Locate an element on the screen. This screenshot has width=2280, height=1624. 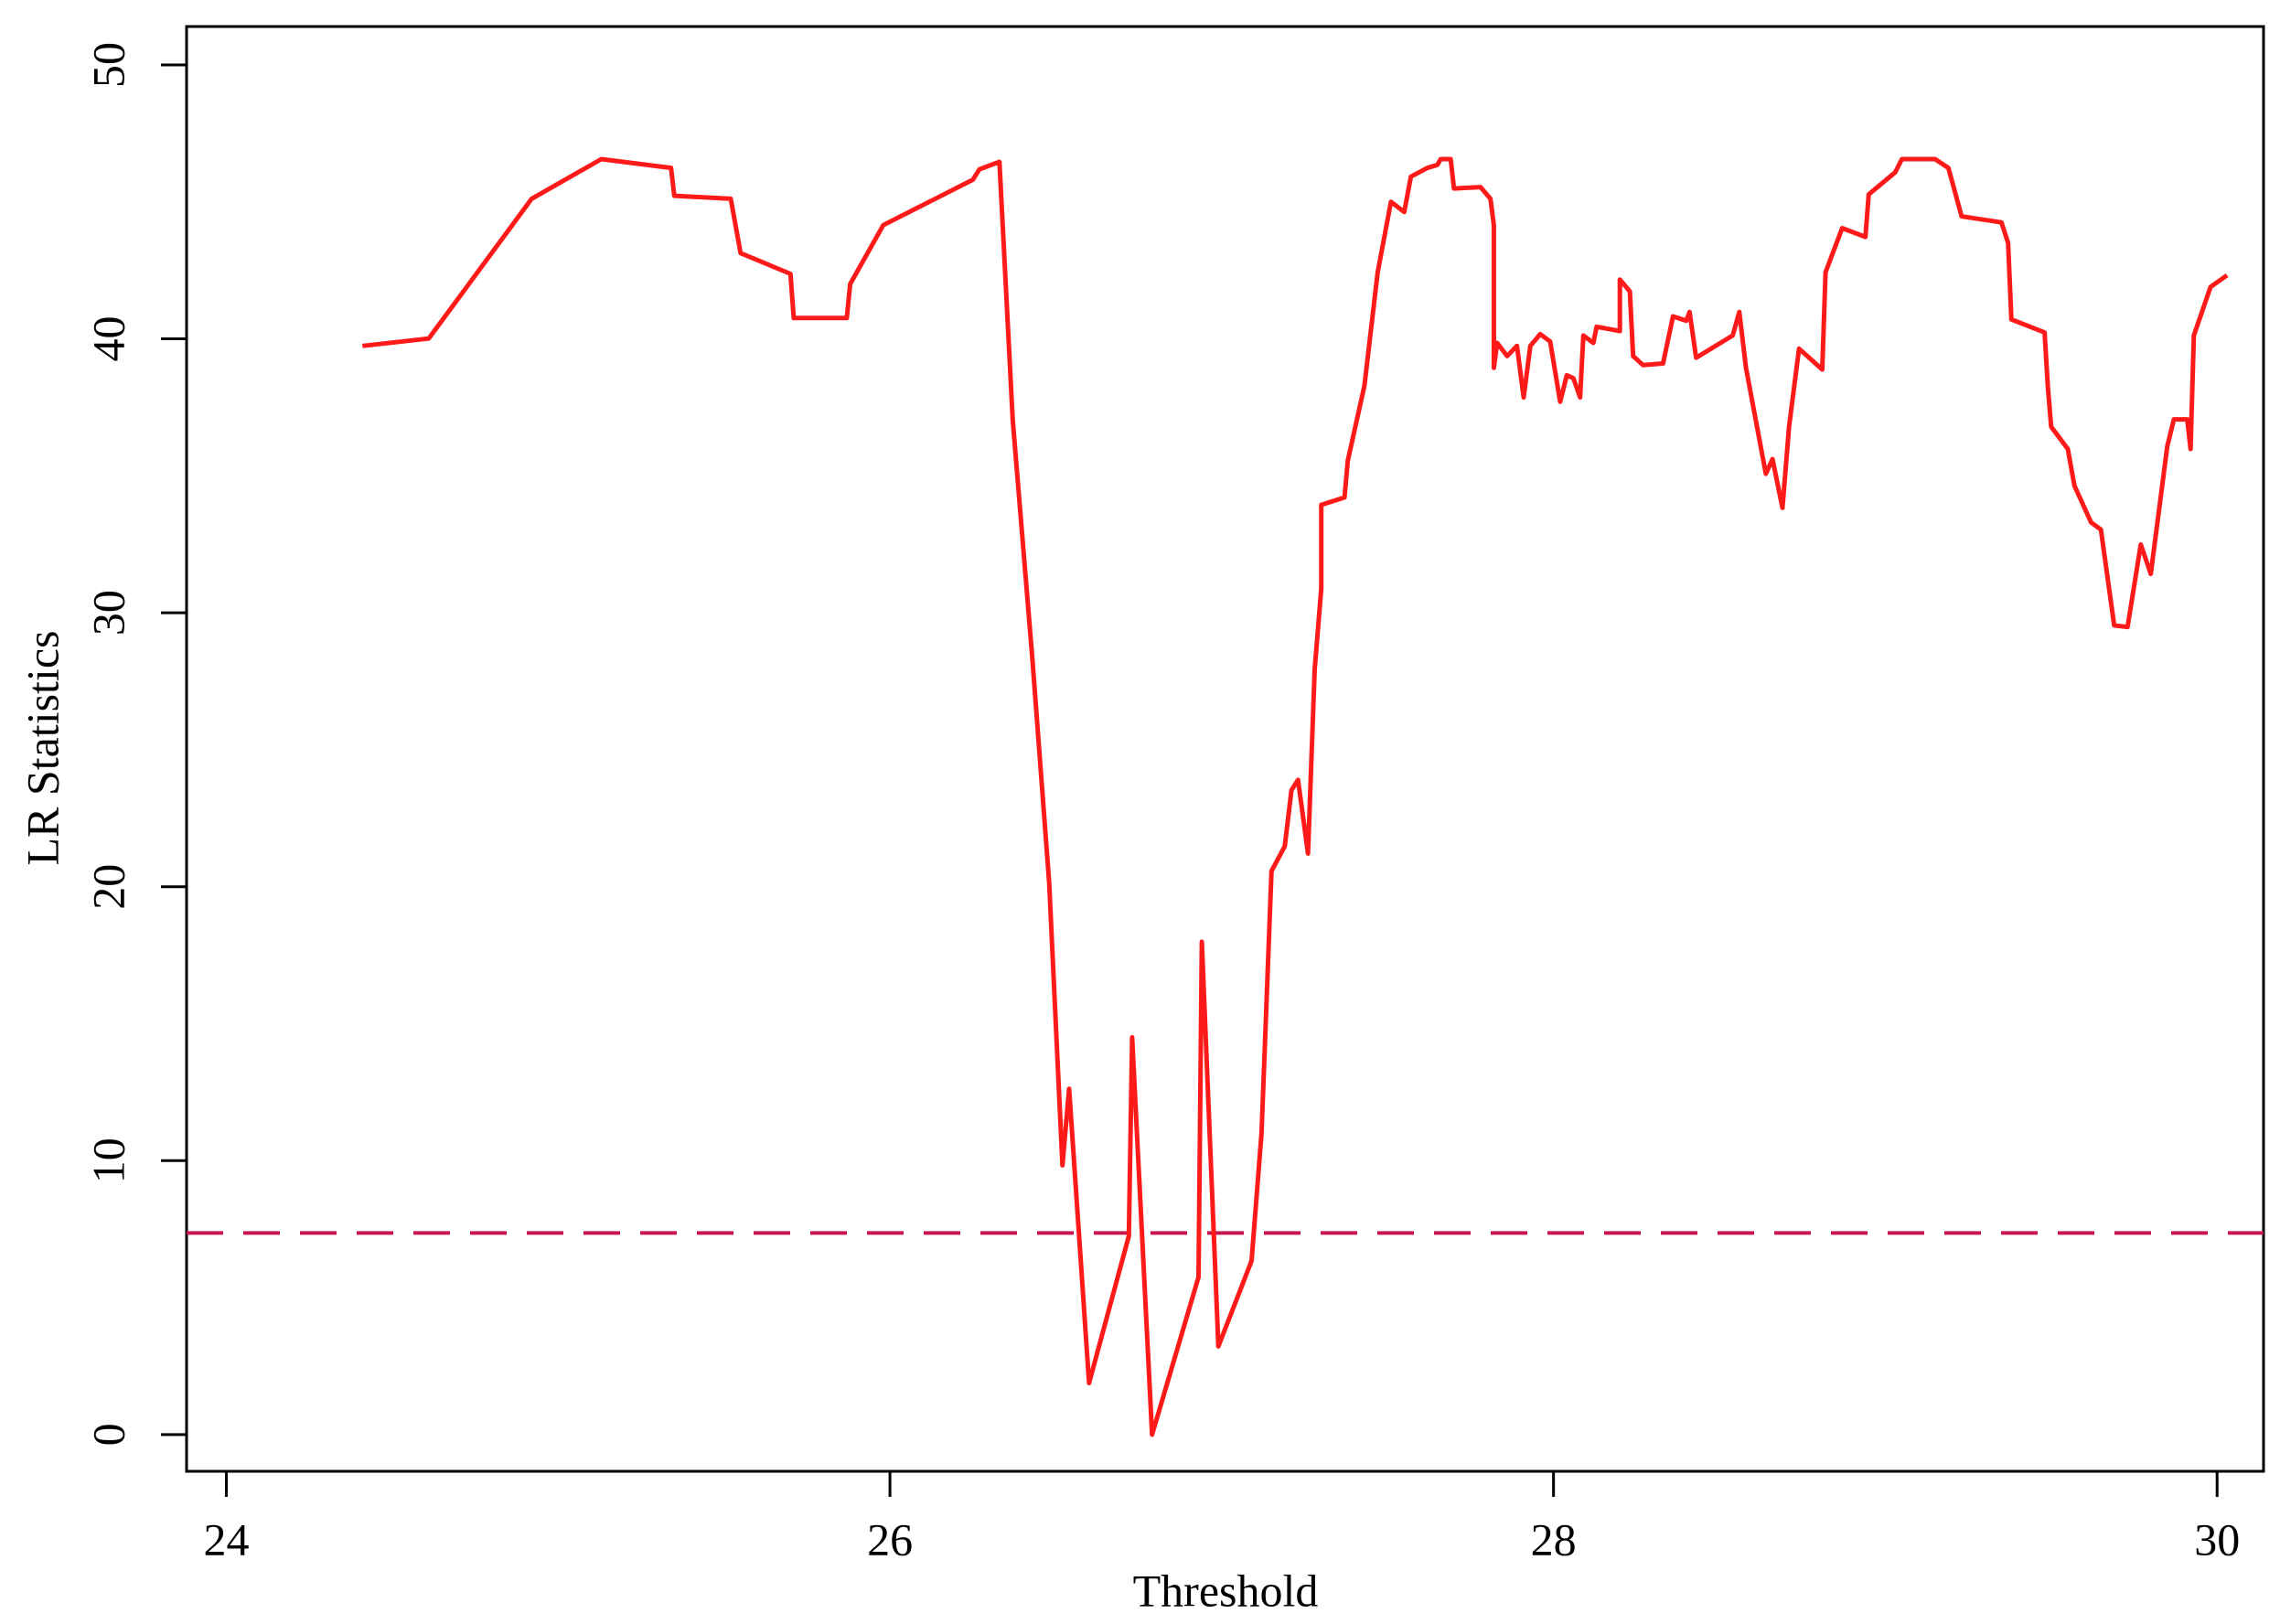
y-tick-label: 50 is located at coordinates (108, 65).